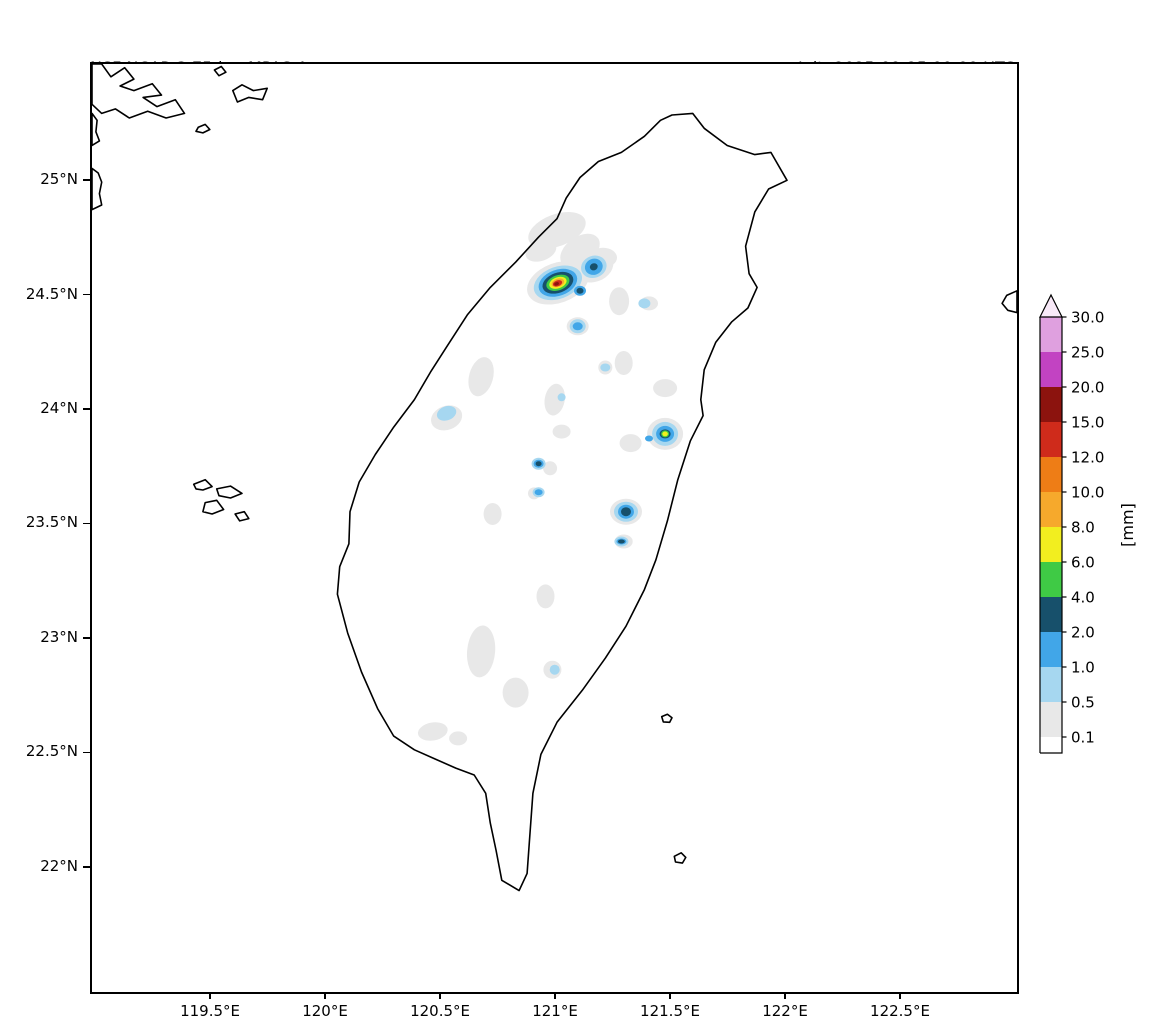 This screenshot has height=1032, width=1150. Describe the element at coordinates (51, 293) in the screenshot. I see `y-tick-label: 24.5°N` at that location.